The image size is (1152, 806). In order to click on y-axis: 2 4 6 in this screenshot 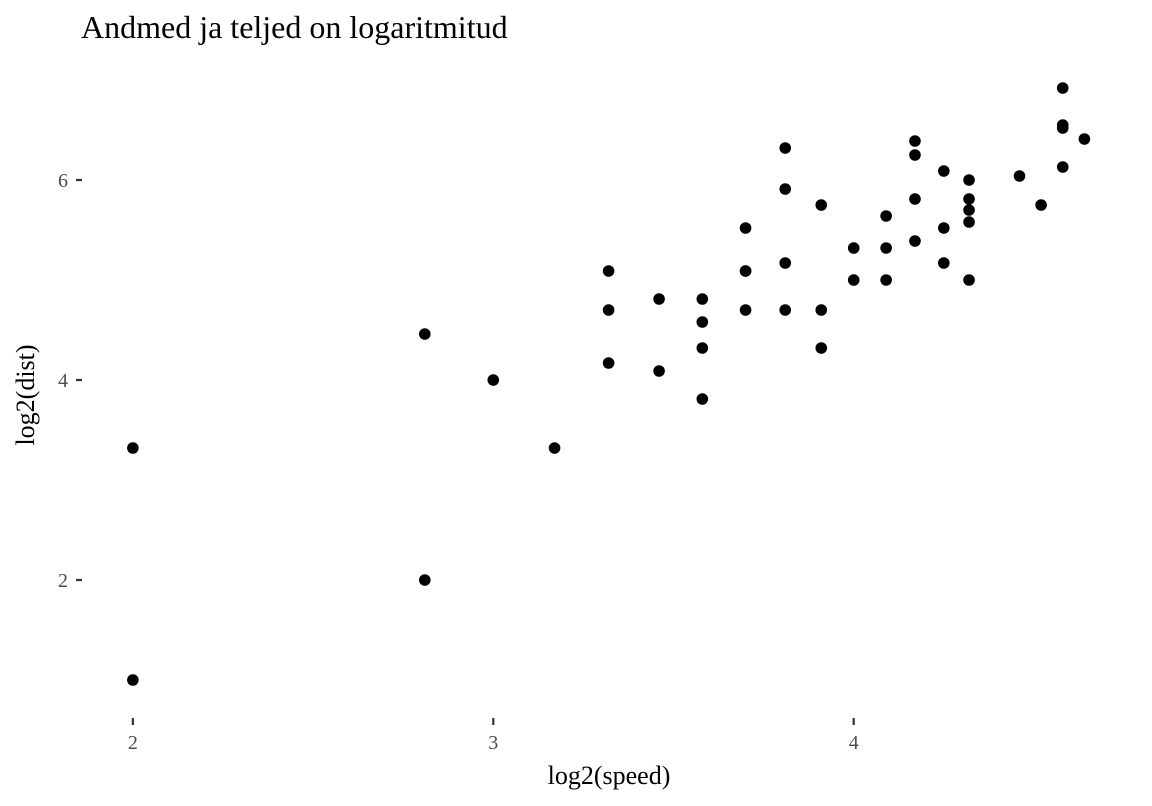, I will do `click(70, 381)`.